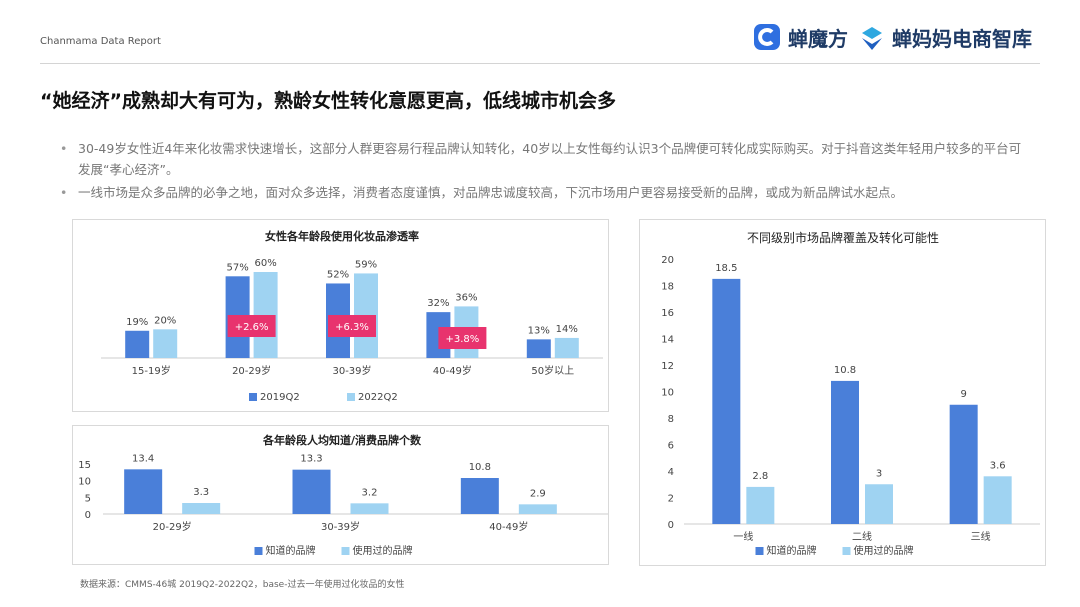 Image resolution: width=1080 pixels, height=607 pixels. What do you see at coordinates (843, 237) in the screenshot?
I see `chart-title: 不同级别市场品牌覆盖及转化可能性` at bounding box center [843, 237].